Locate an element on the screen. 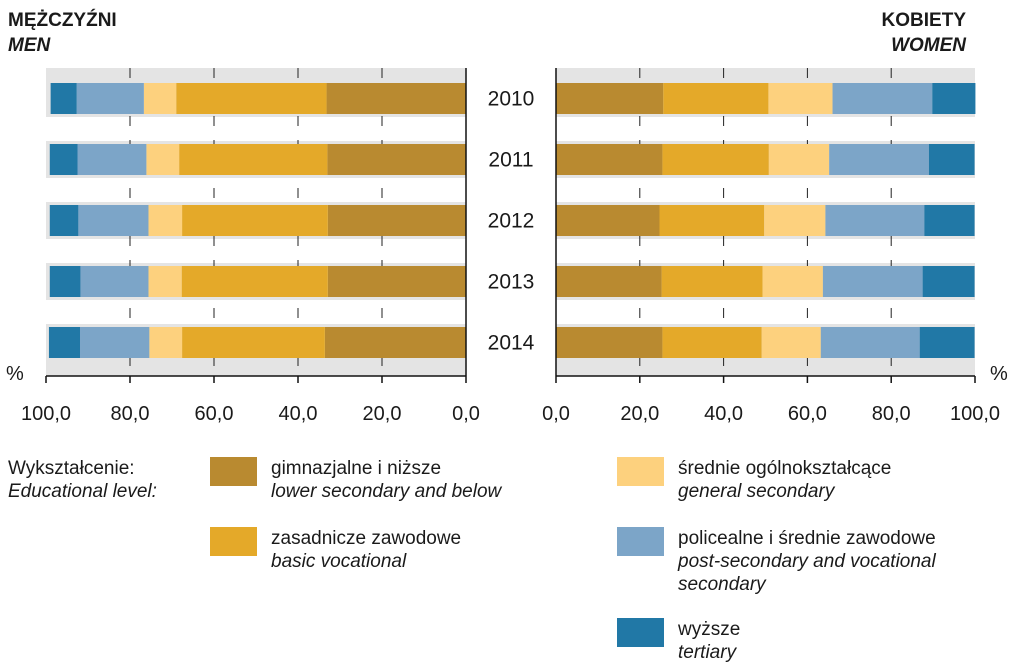 Image resolution: width=1014 pixels, height=667 pixels. women-bar-post-secondary-2011 is located at coordinates (879, 159).